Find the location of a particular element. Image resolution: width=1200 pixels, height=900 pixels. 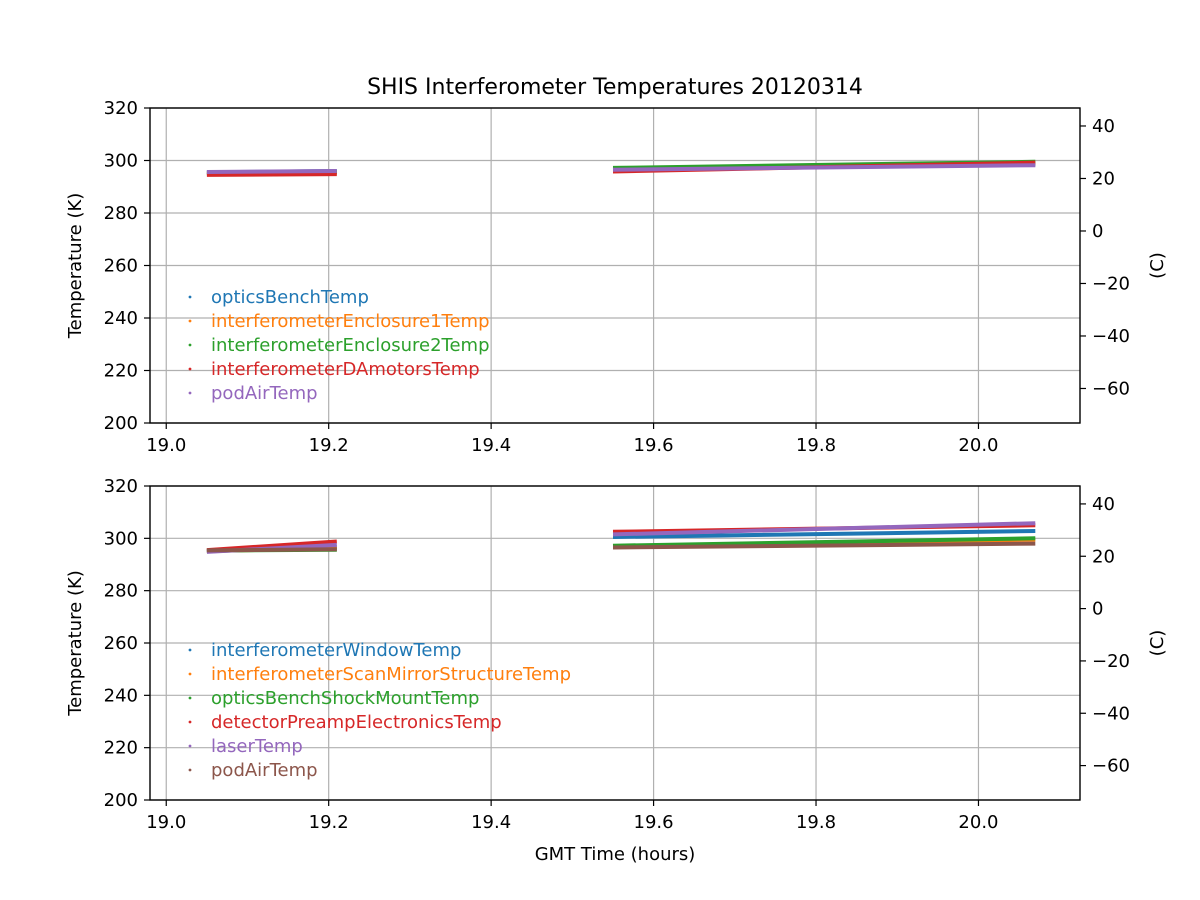

panel-1-x-tick-label-3: 19.6 is located at coordinates (654, 822).